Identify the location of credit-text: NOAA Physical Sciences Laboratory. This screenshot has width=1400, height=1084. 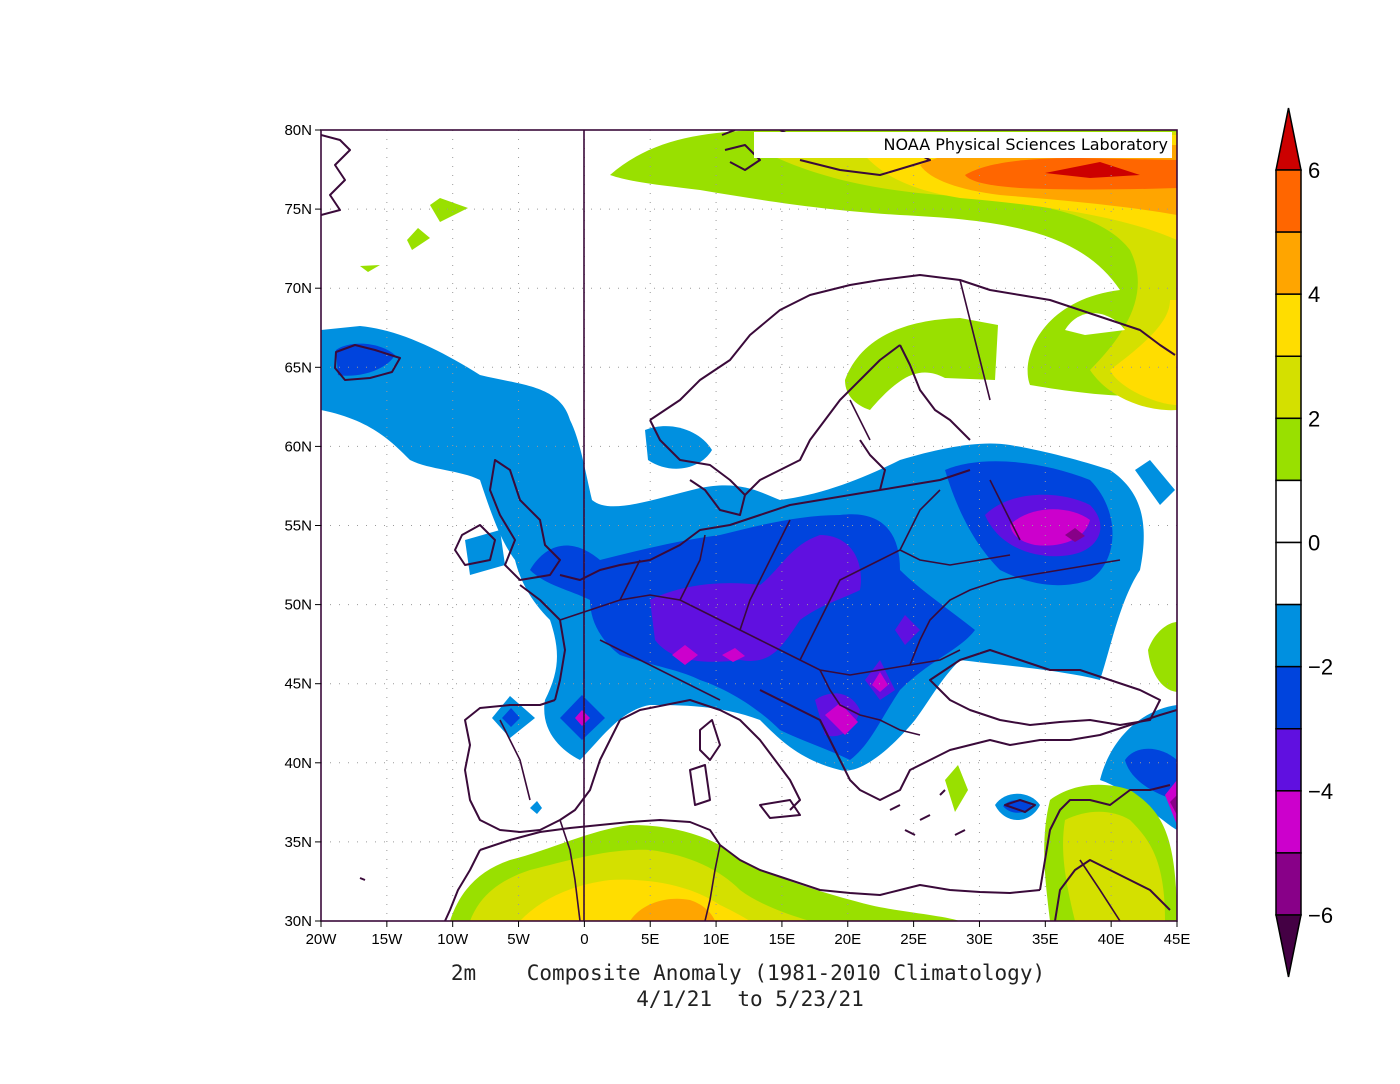
(1026, 144).